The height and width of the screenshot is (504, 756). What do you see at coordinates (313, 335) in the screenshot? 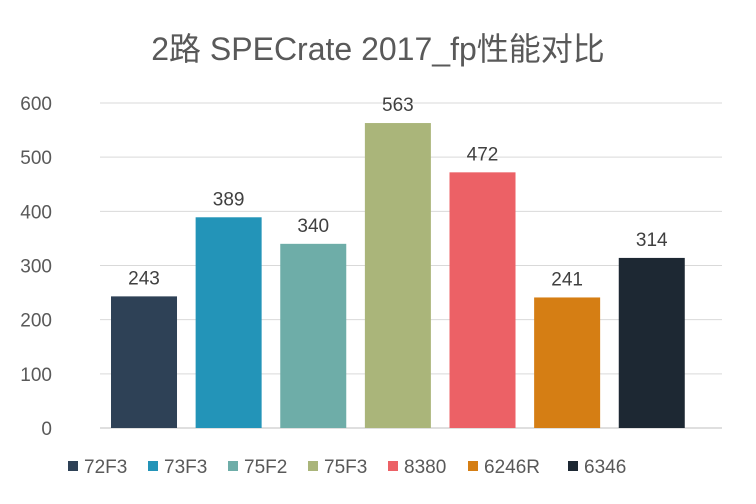
I see `bar-75F2` at bounding box center [313, 335].